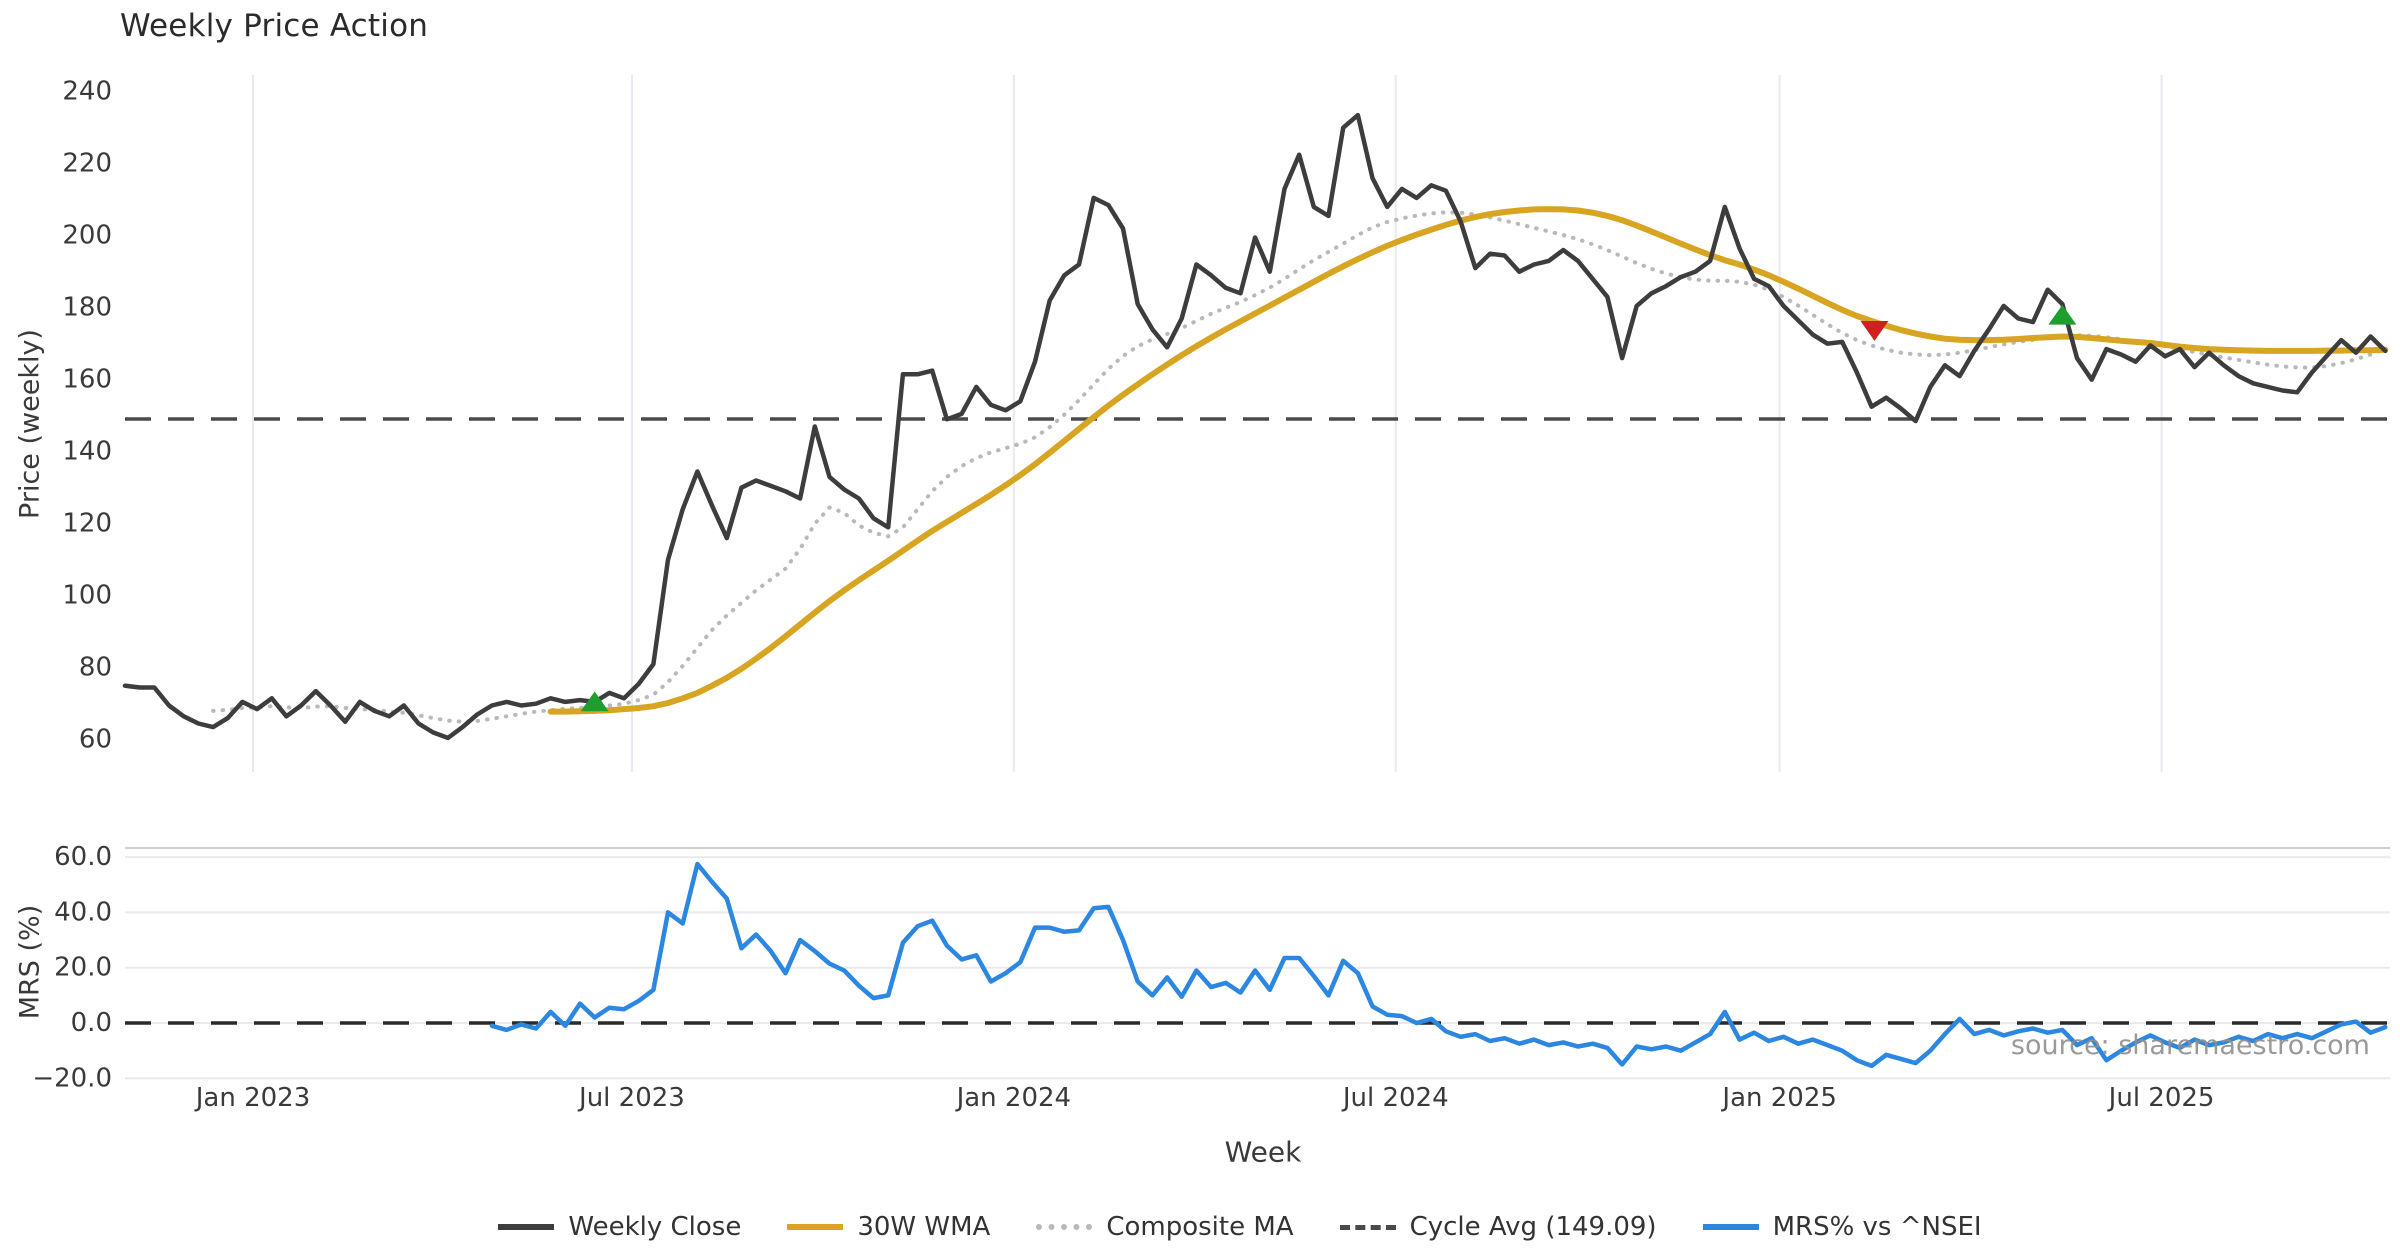 The image size is (2400, 1260). I want to click on cycle-avg-swatch-icon, so click(1367, 1227).